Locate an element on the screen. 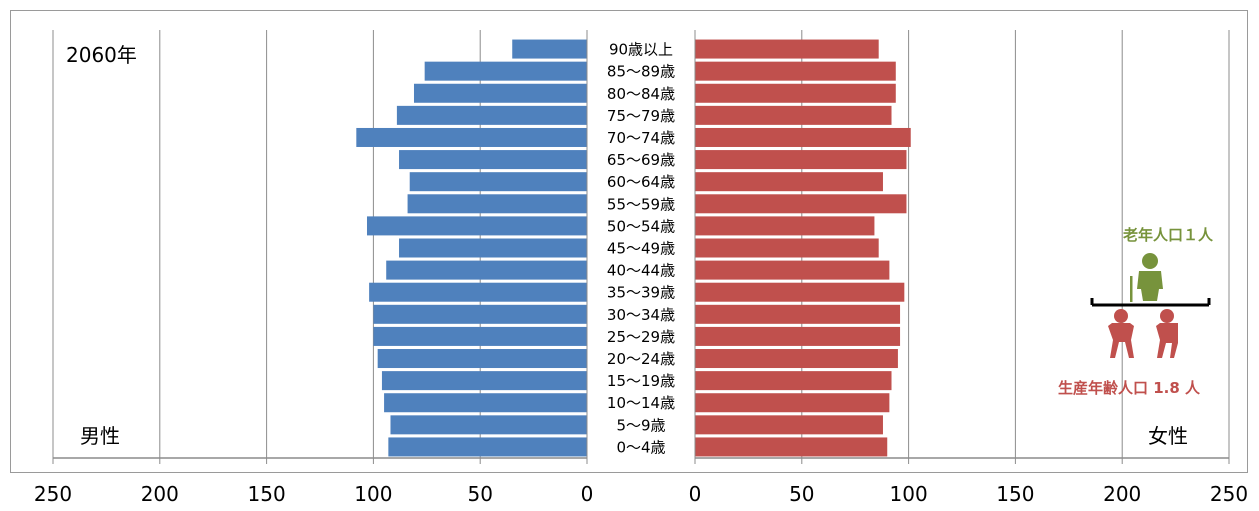 The image size is (1259, 511). age-group-label: 75～79歳 is located at coordinates (641, 116).